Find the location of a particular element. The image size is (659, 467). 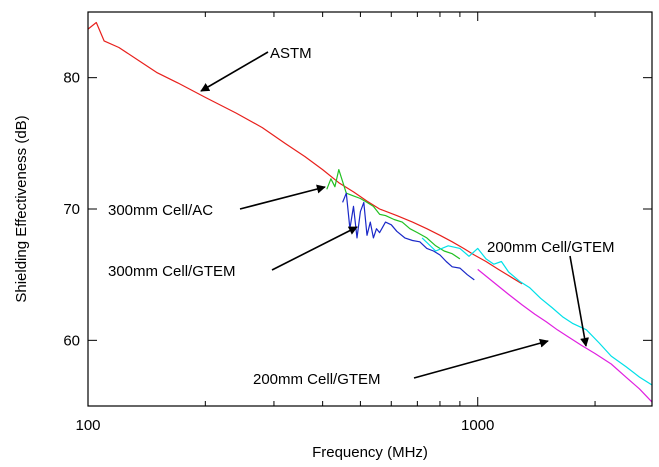

annotation-label: ASTM is located at coordinates (291, 53).